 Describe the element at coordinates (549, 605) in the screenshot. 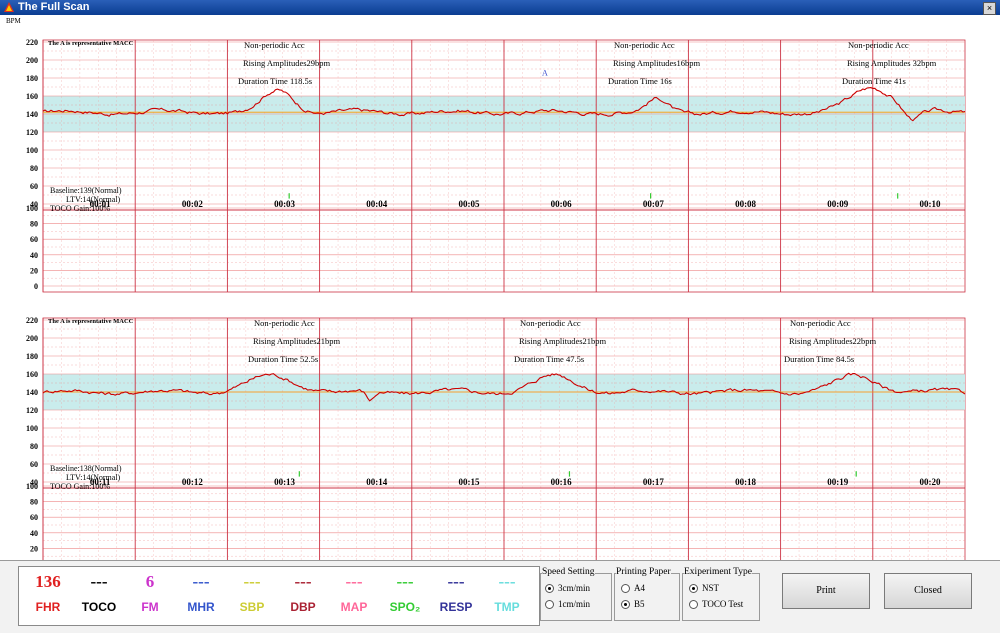

I see `speed-1cm-radio` at that location.